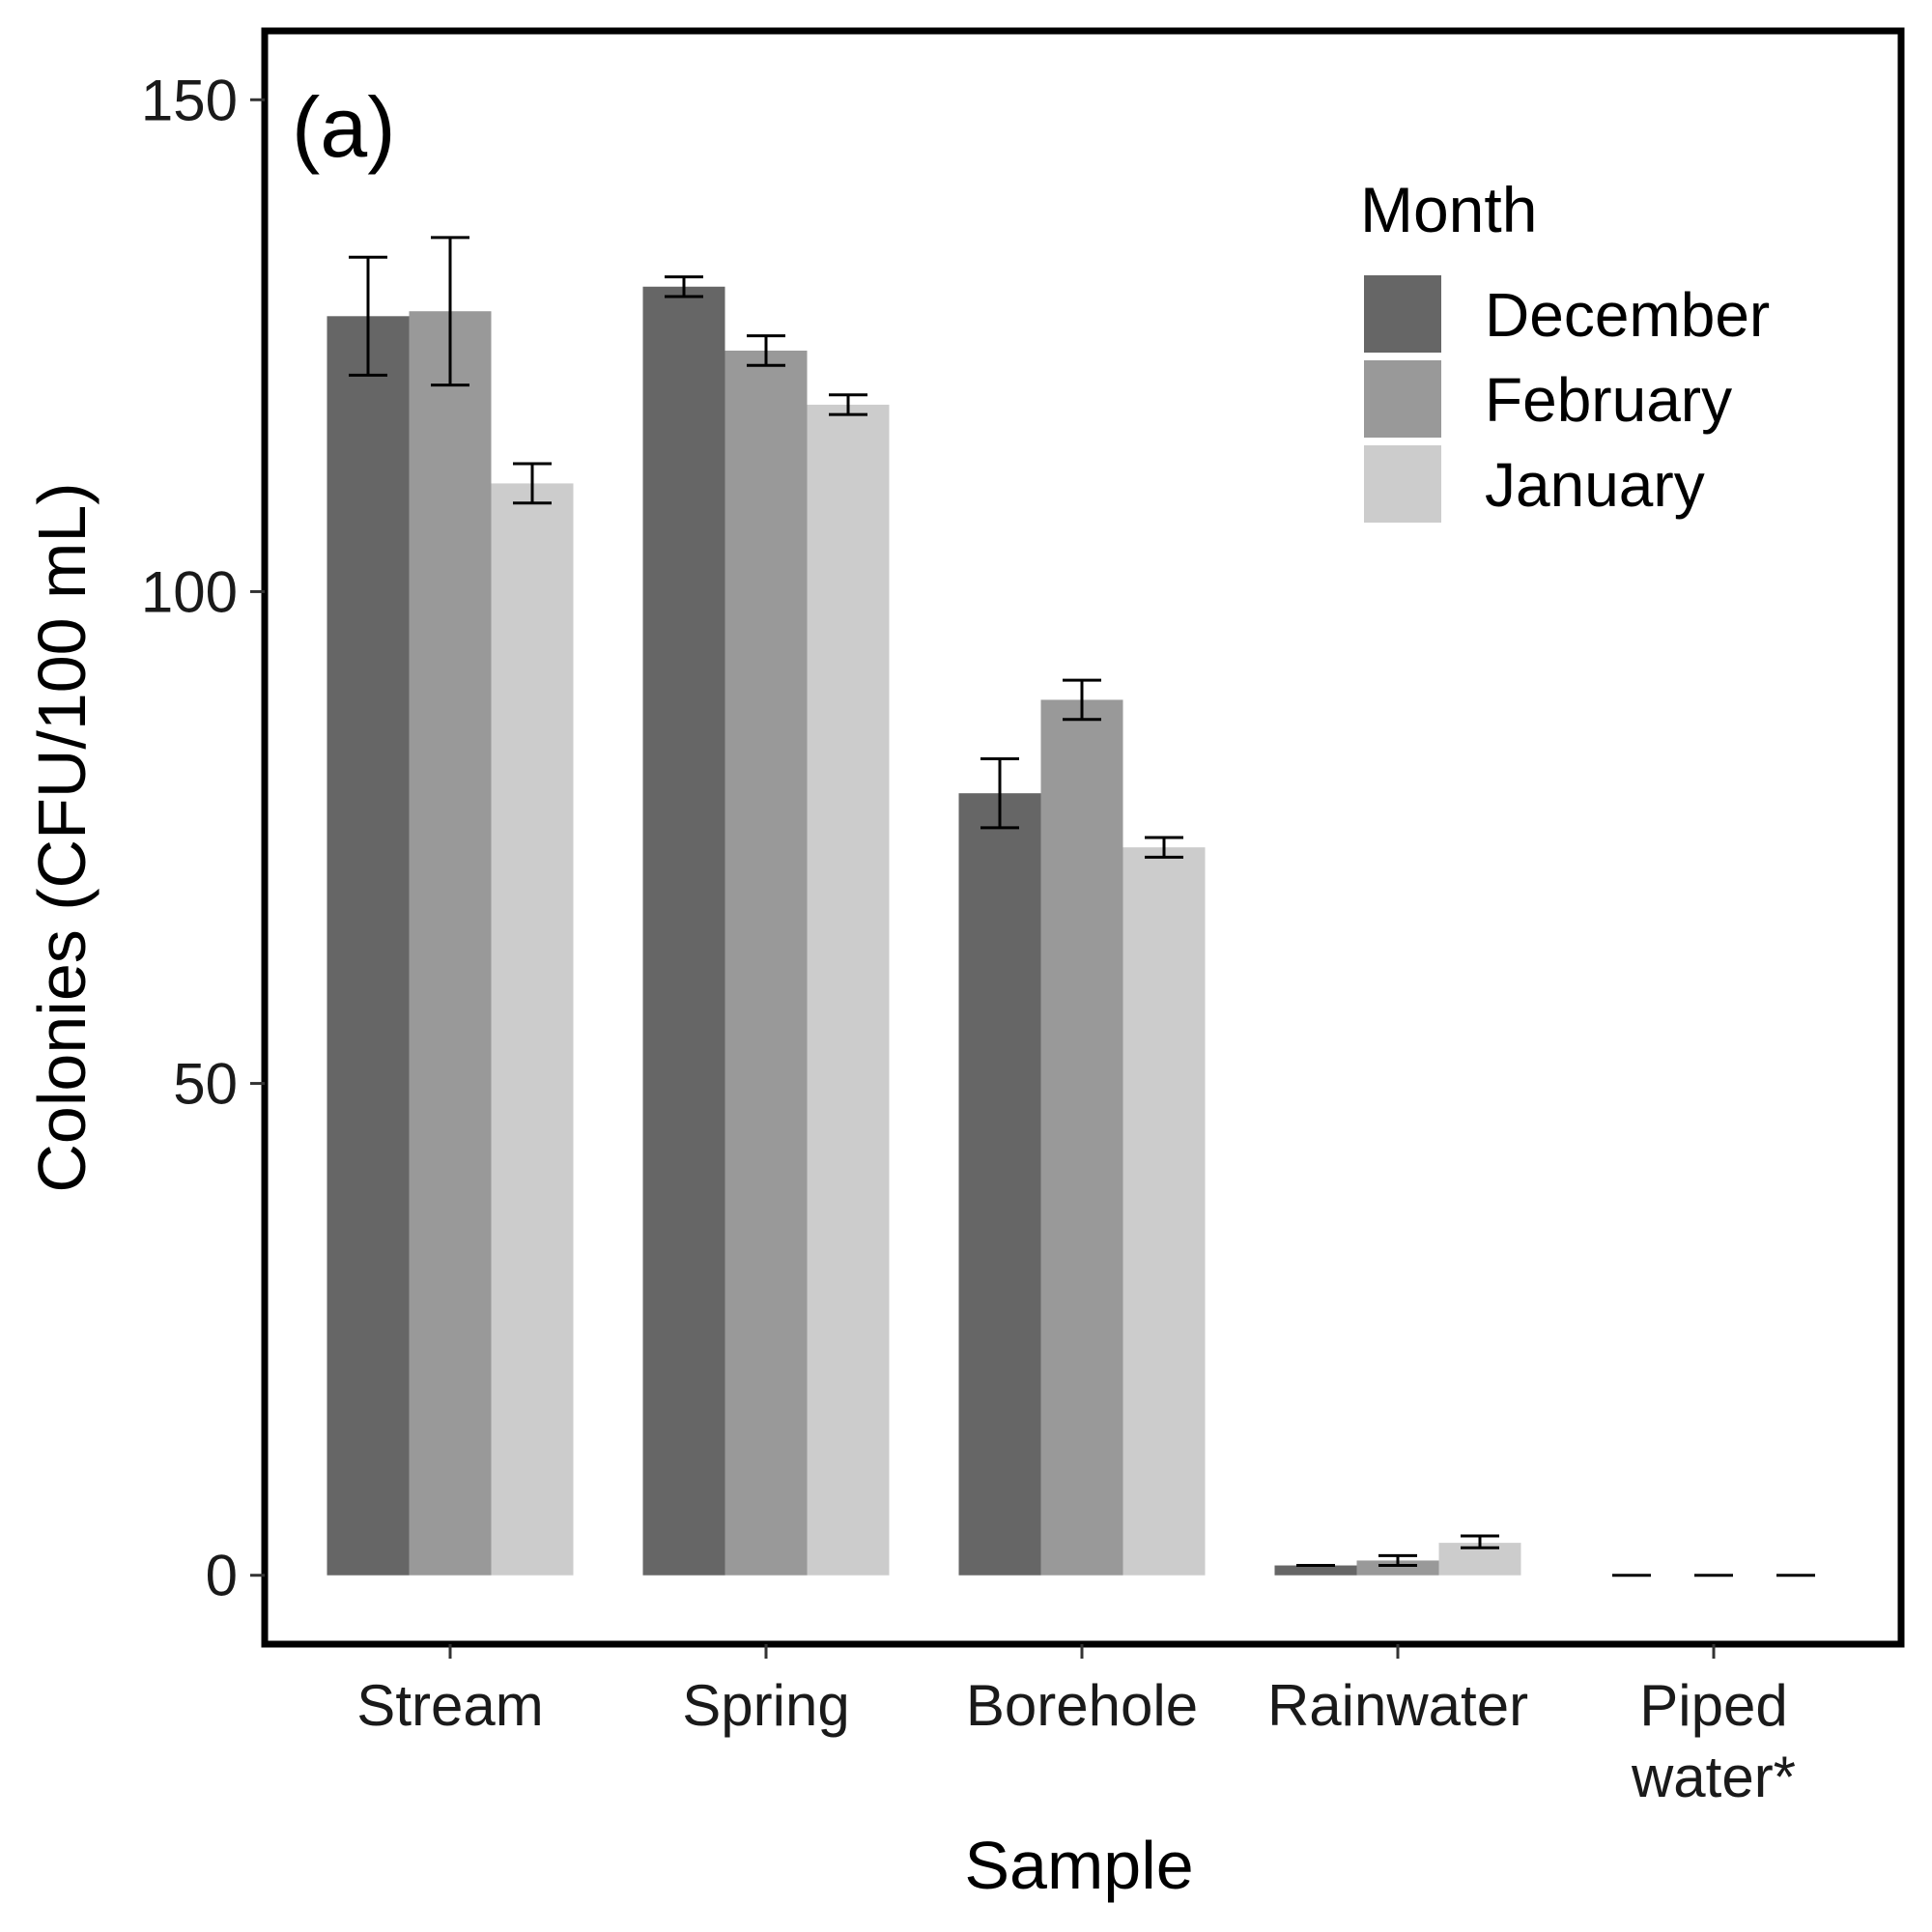 This screenshot has height=1932, width=1932. I want to click on legend-label: February, so click(1608, 400).